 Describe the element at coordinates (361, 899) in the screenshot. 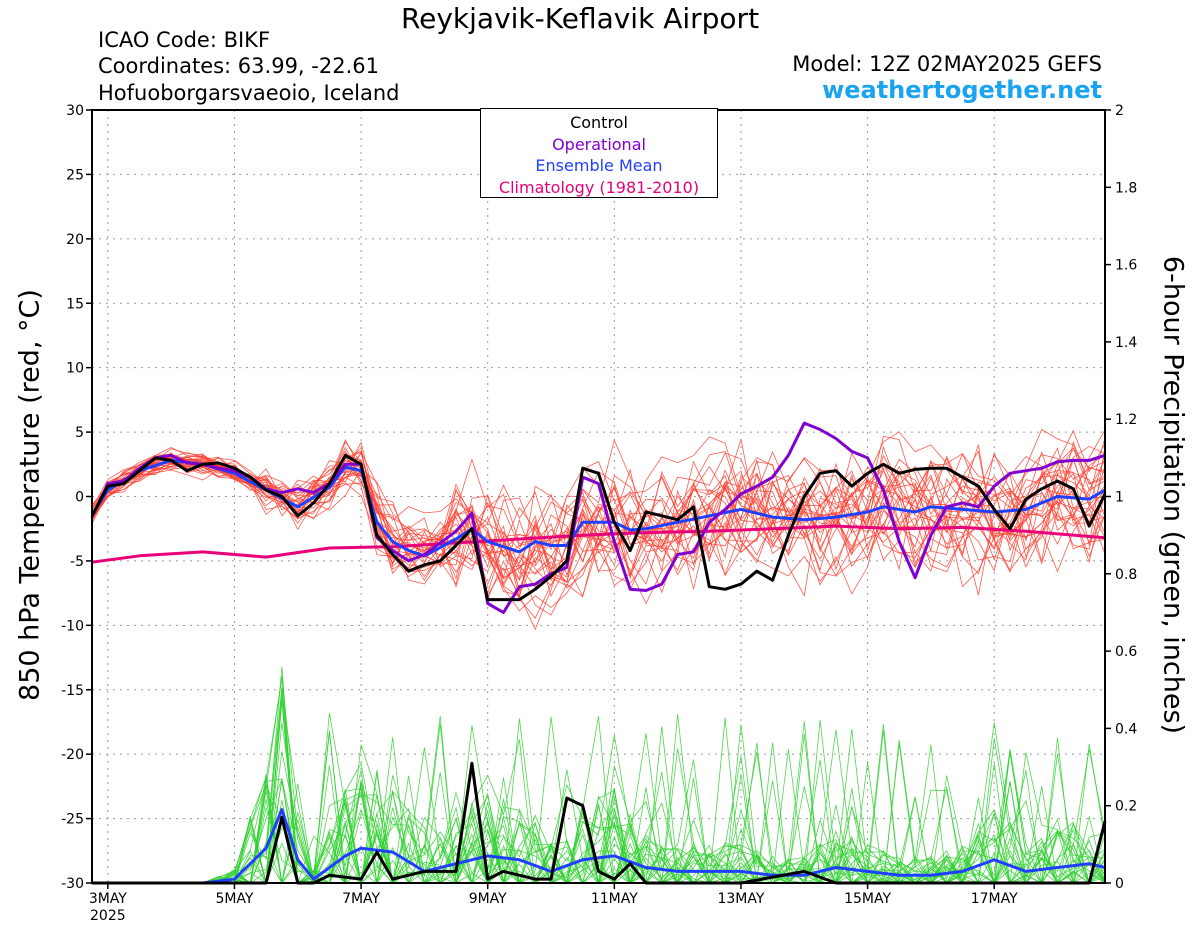

I see `x-tick-label: 7MAY` at that location.